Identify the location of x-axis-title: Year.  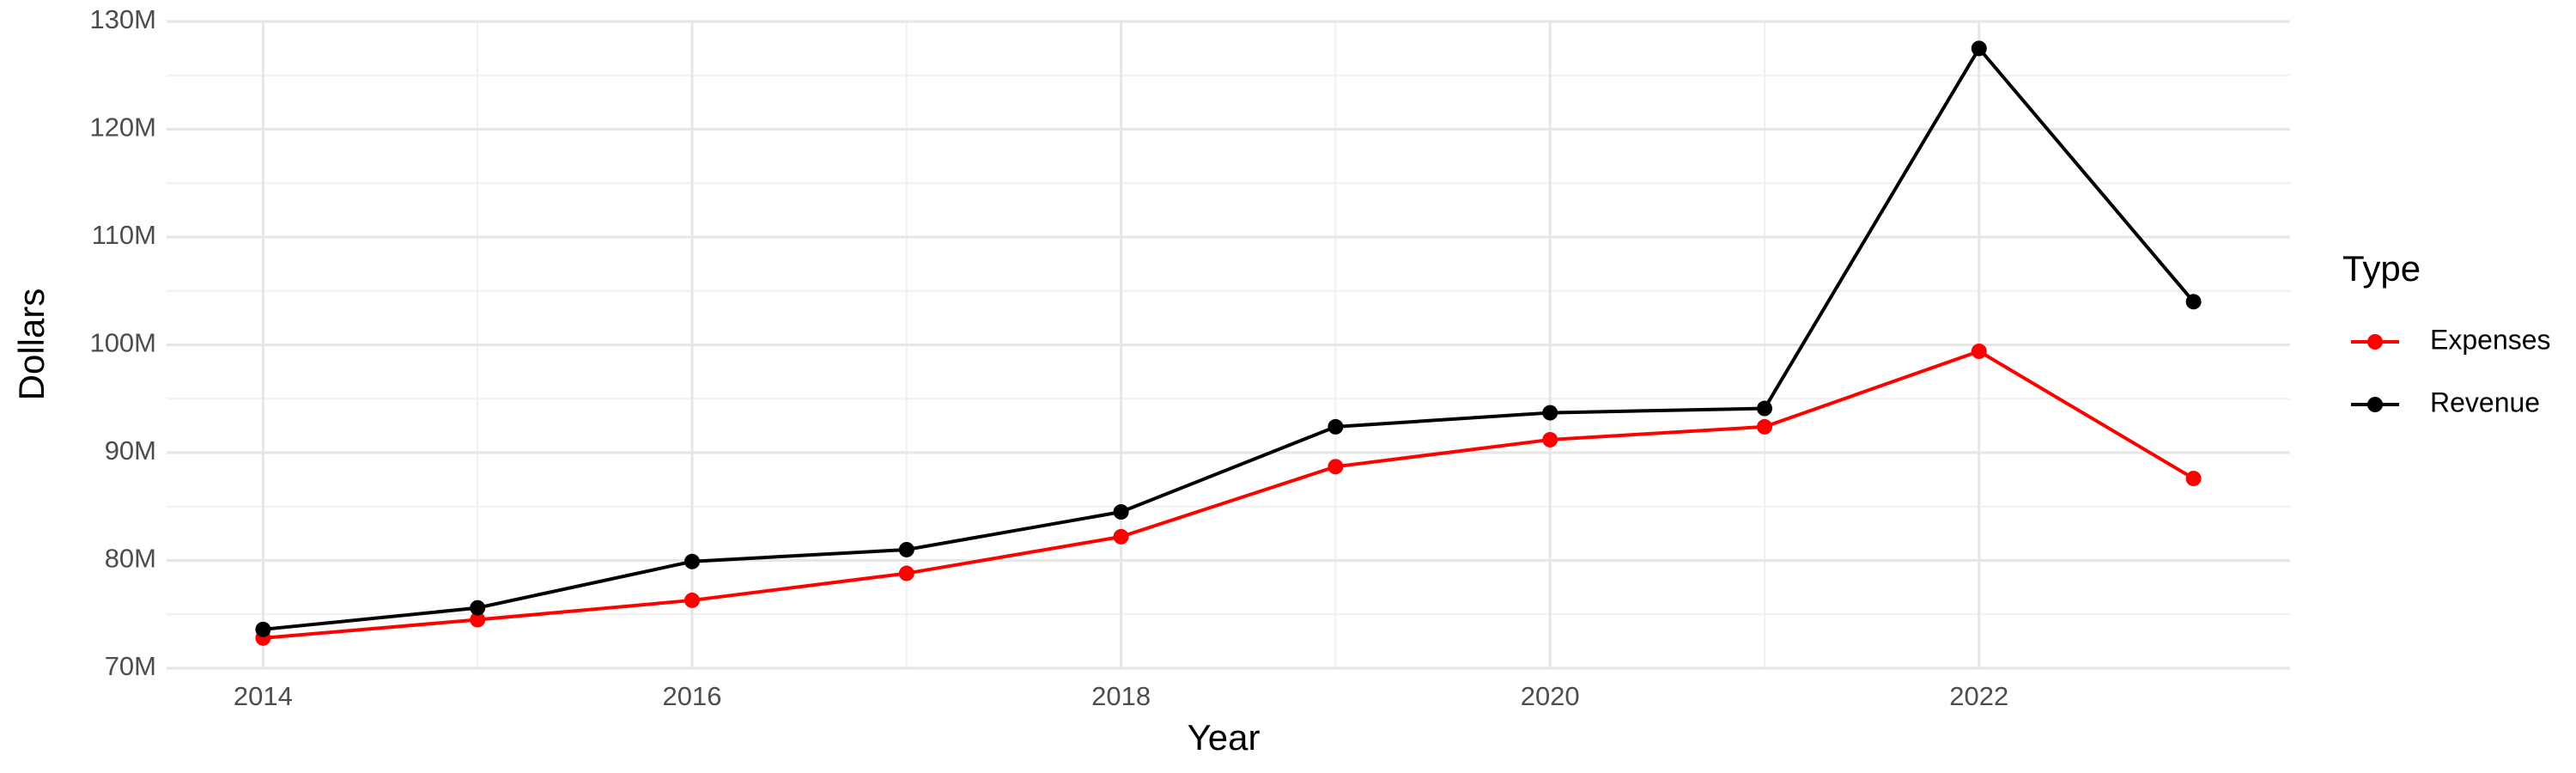
(1224, 737).